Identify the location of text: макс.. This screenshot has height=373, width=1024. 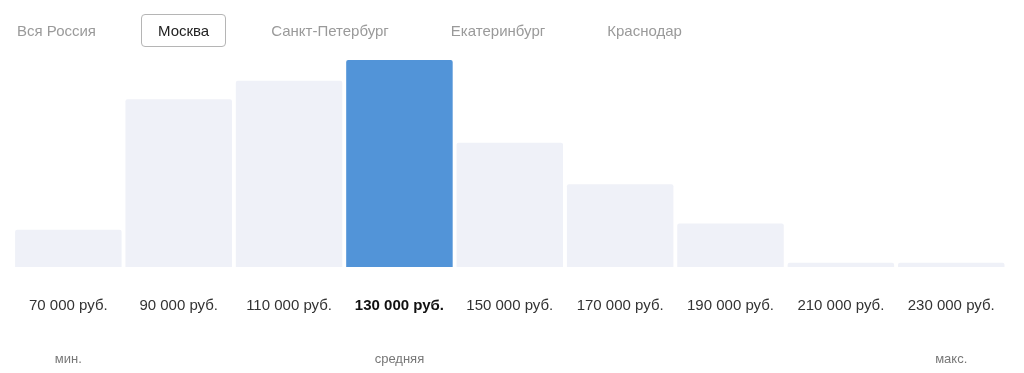
(951, 358).